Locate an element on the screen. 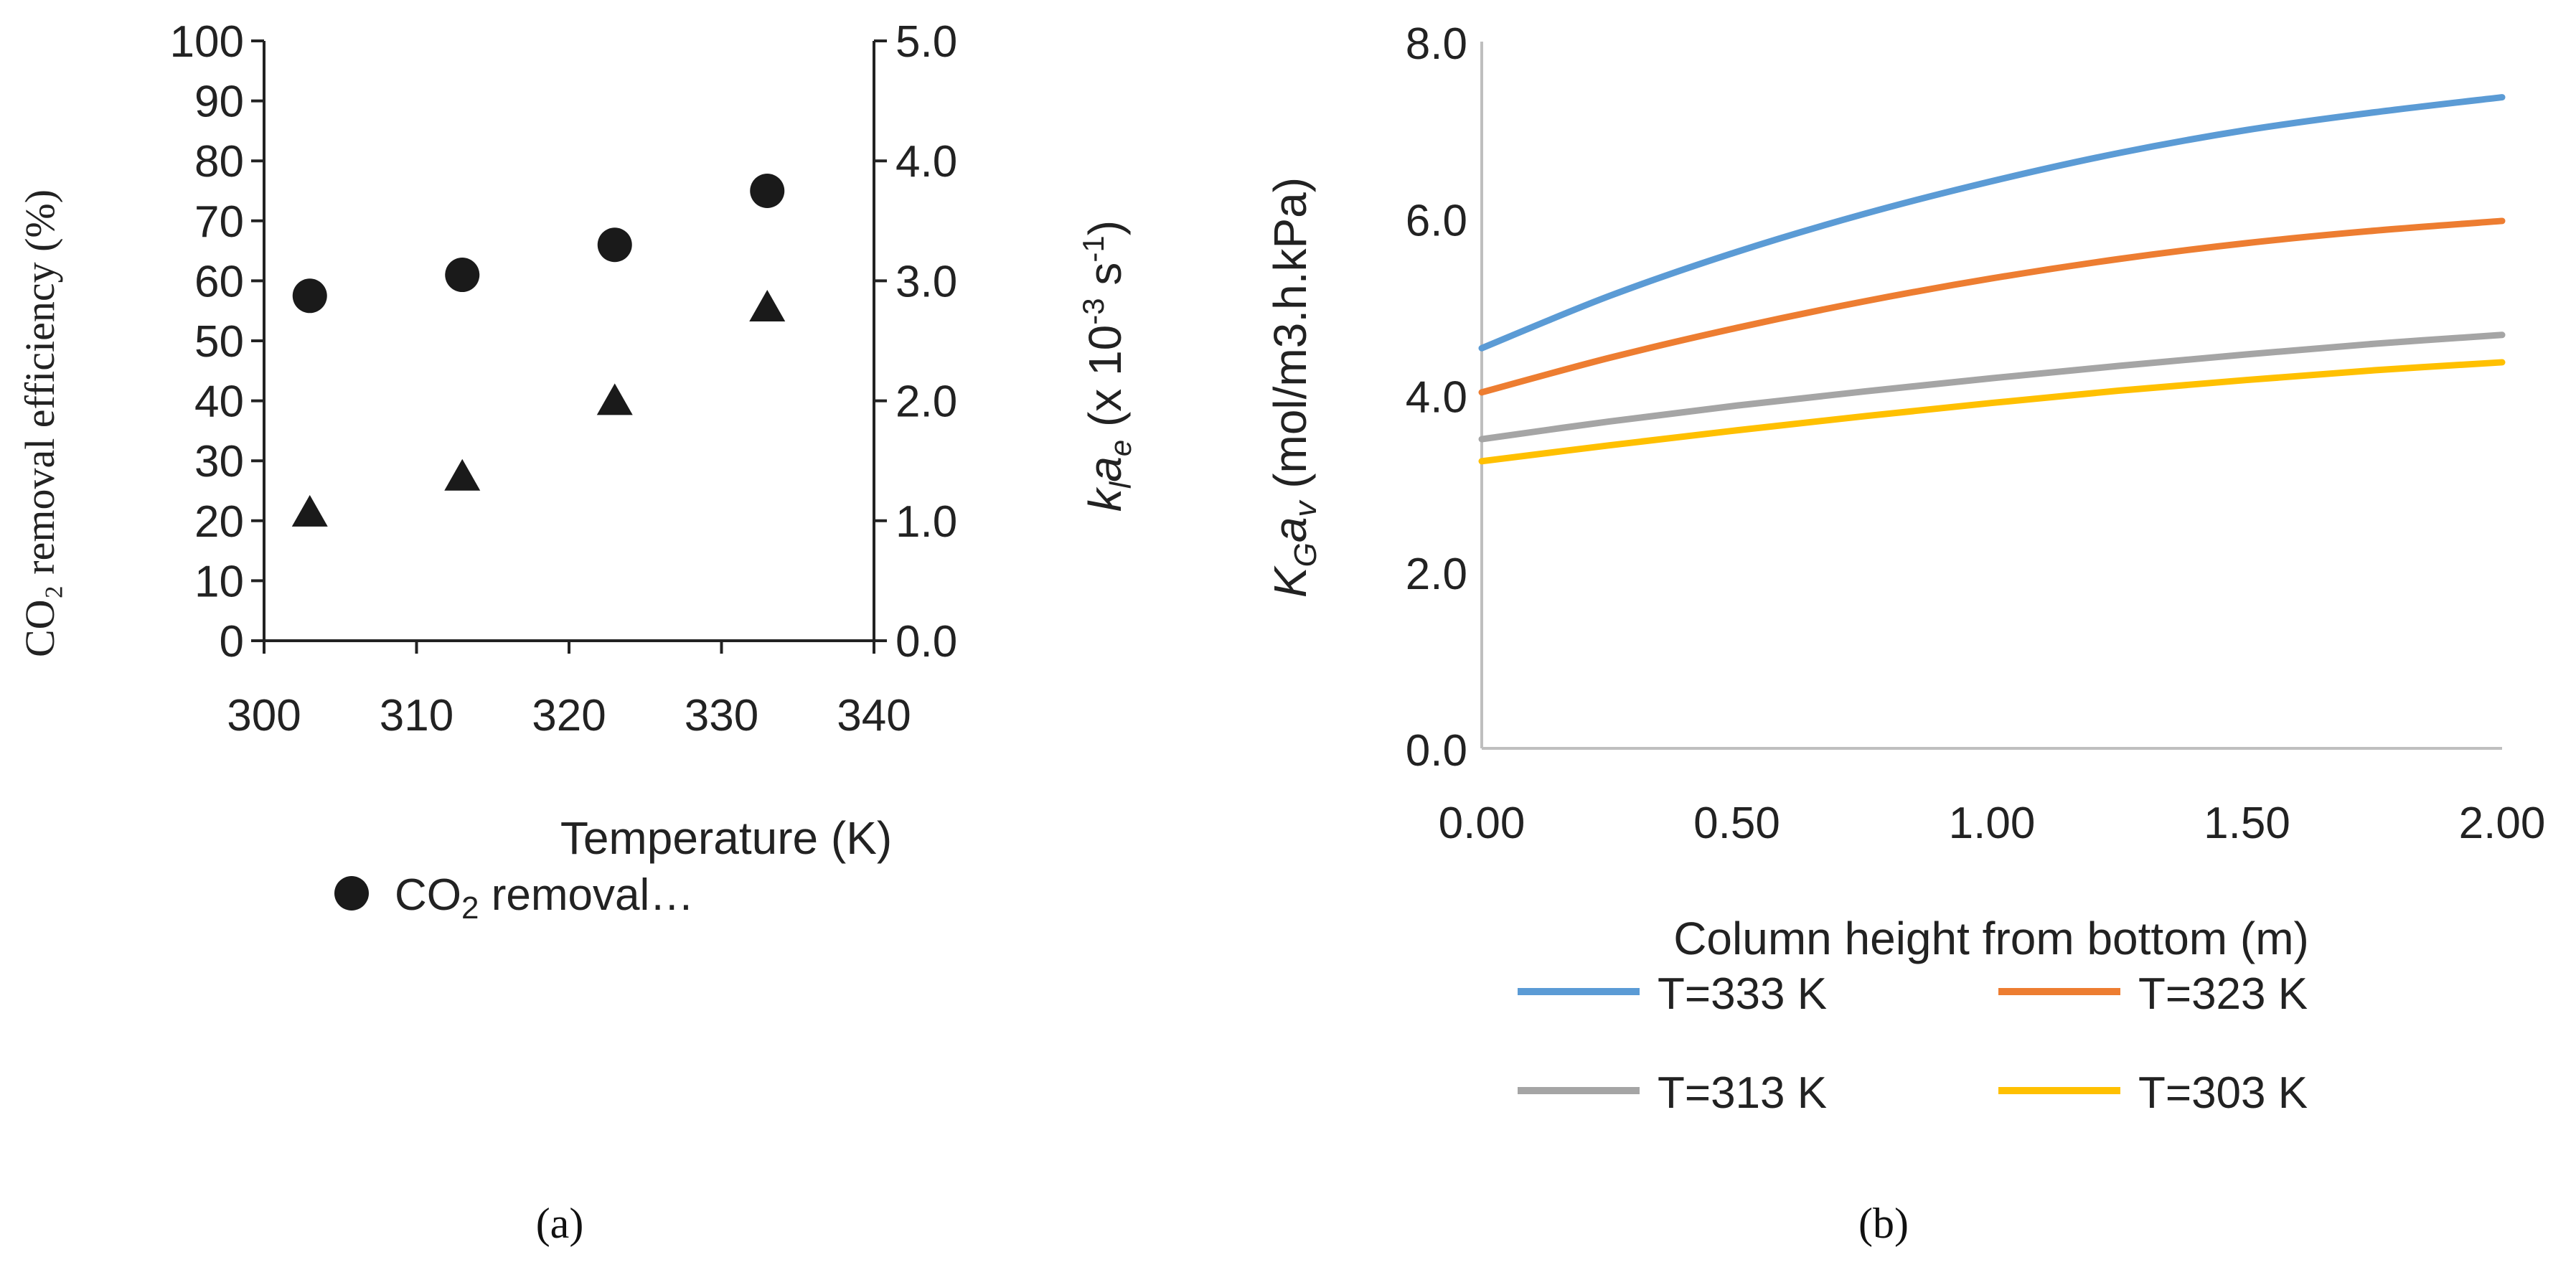 This screenshot has height=1275, width=2576. b-legend-label: T=323 K is located at coordinates (2223, 994).